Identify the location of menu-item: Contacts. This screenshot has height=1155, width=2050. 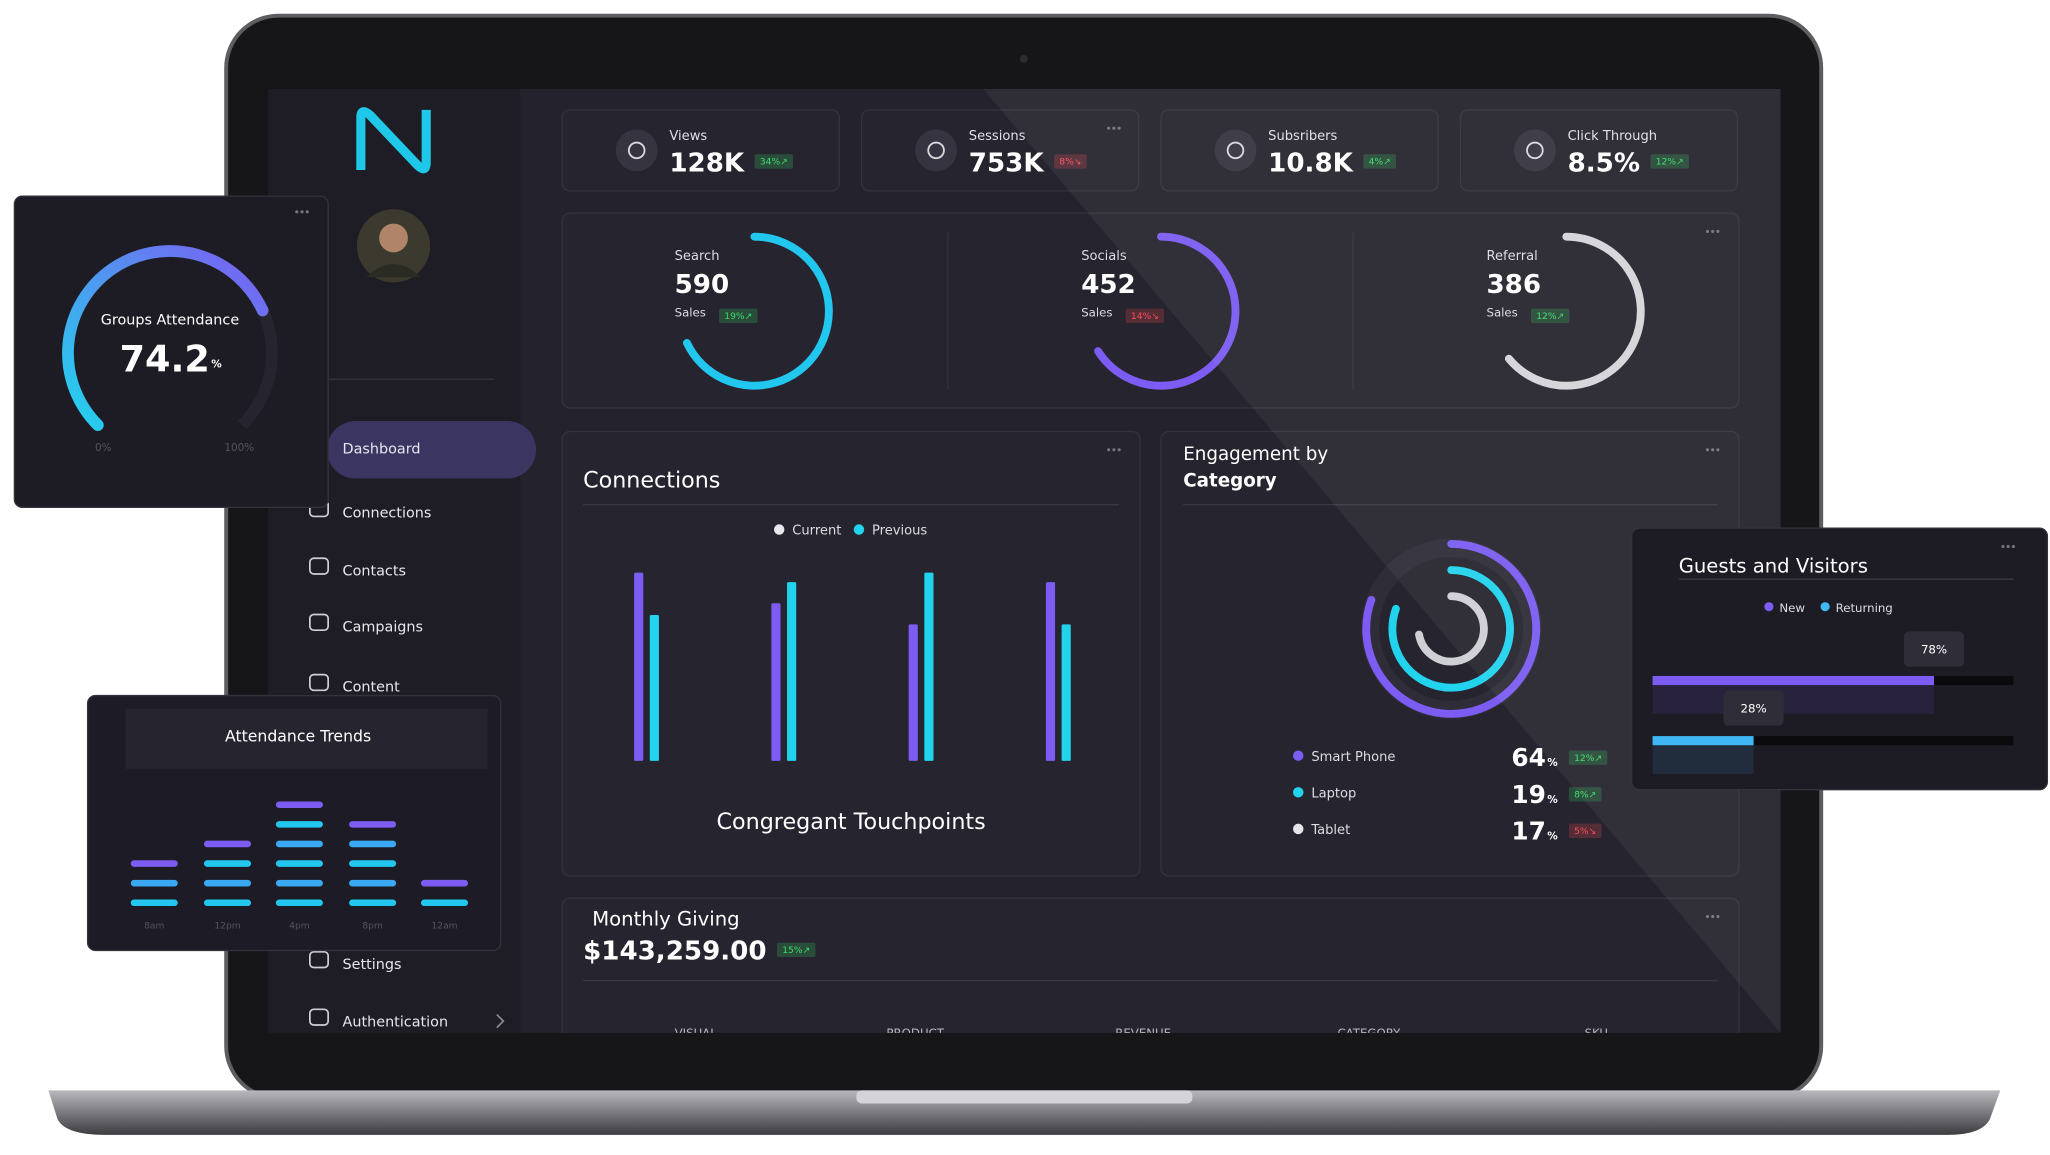
(374, 571).